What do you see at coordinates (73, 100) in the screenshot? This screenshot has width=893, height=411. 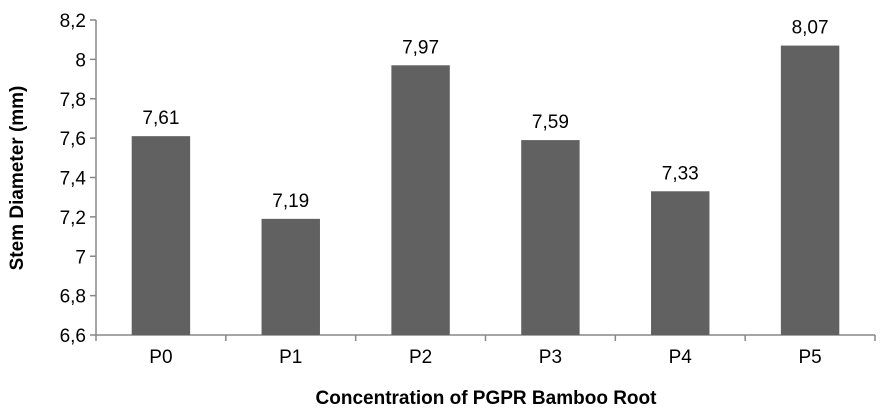 I see `y-tick-label: 7,8` at bounding box center [73, 100].